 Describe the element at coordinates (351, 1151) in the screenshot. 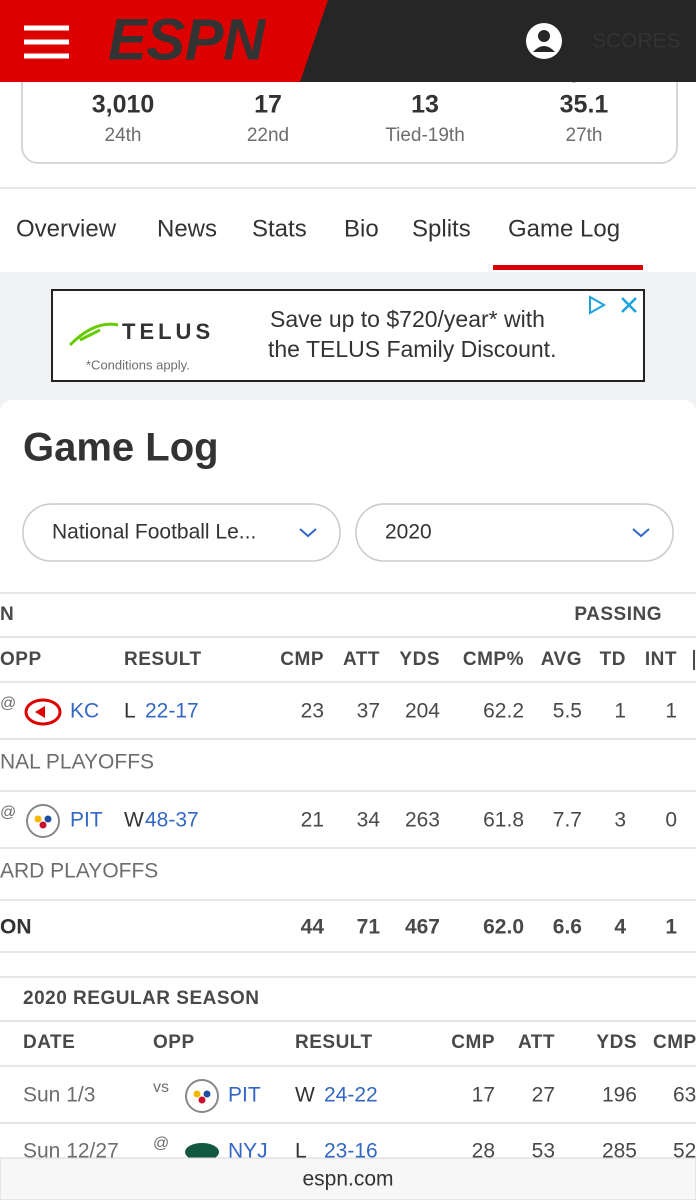

I see `score: 23-16` at that location.